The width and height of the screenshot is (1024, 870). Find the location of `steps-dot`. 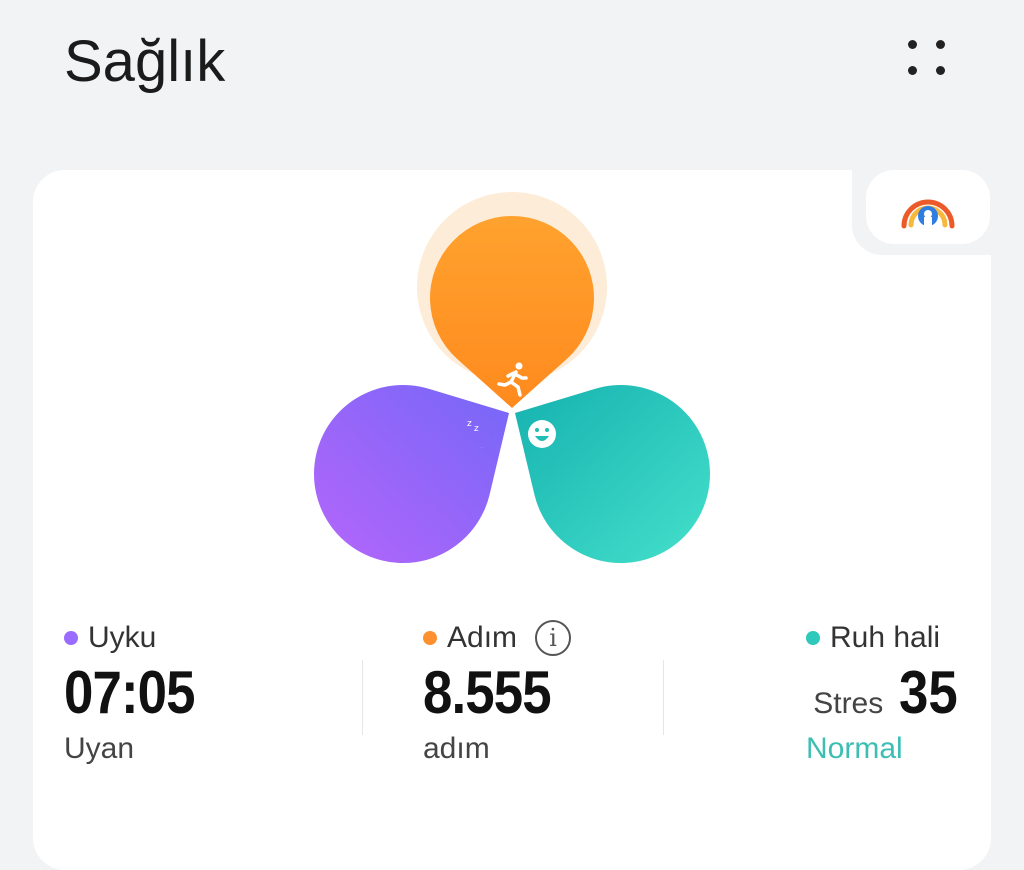

steps-dot is located at coordinates (430, 638).